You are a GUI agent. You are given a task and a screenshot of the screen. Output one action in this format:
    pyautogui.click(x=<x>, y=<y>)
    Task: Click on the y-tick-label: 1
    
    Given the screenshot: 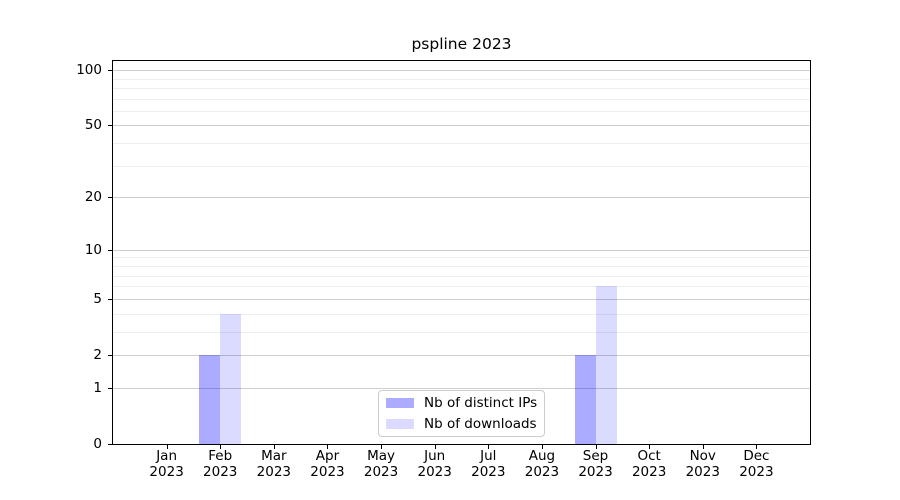 What is the action you would take?
    pyautogui.click(x=97, y=387)
    